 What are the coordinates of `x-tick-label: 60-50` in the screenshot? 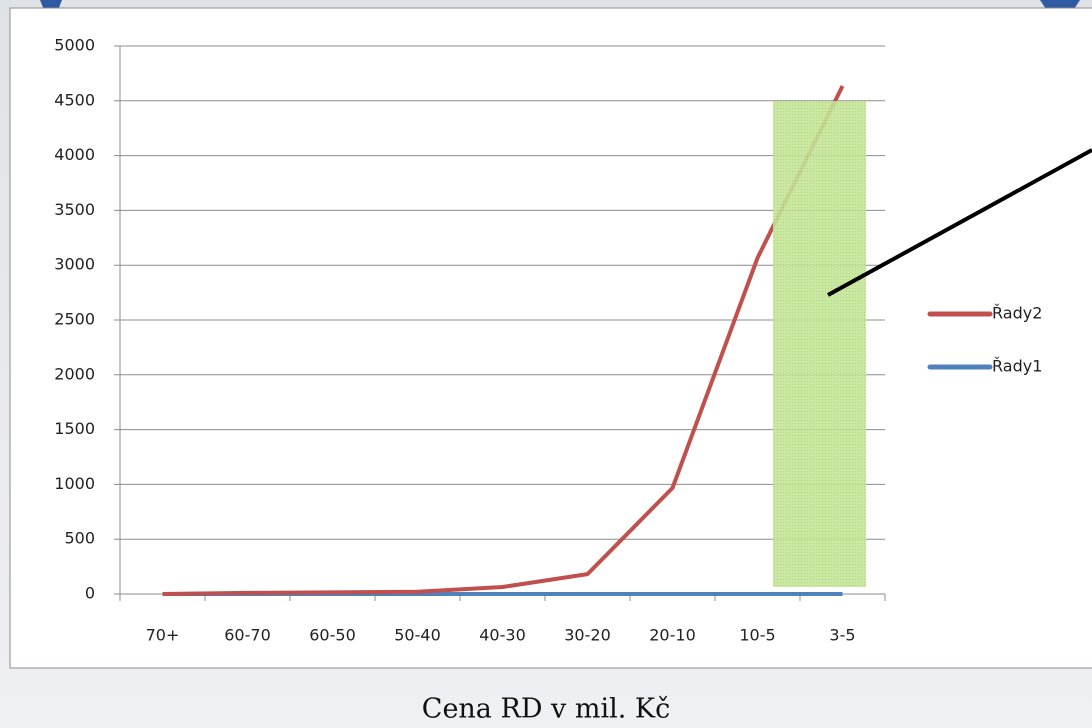 It's located at (332, 635).